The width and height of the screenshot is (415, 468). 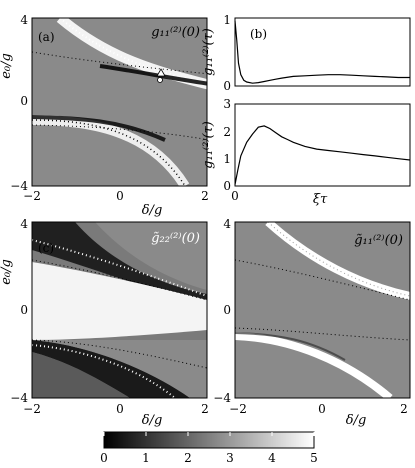 What do you see at coordinates (24, 101) in the screenshot?
I see `panel-a-ytick-mid: 0` at bounding box center [24, 101].